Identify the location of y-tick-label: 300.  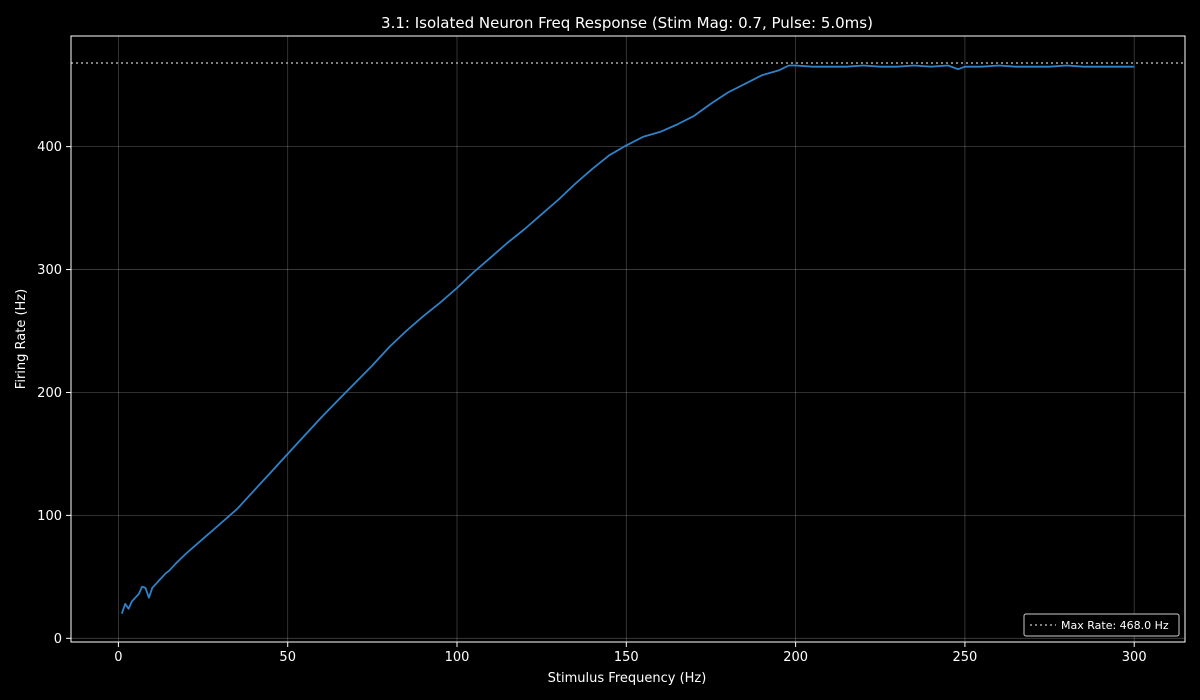
(49, 270).